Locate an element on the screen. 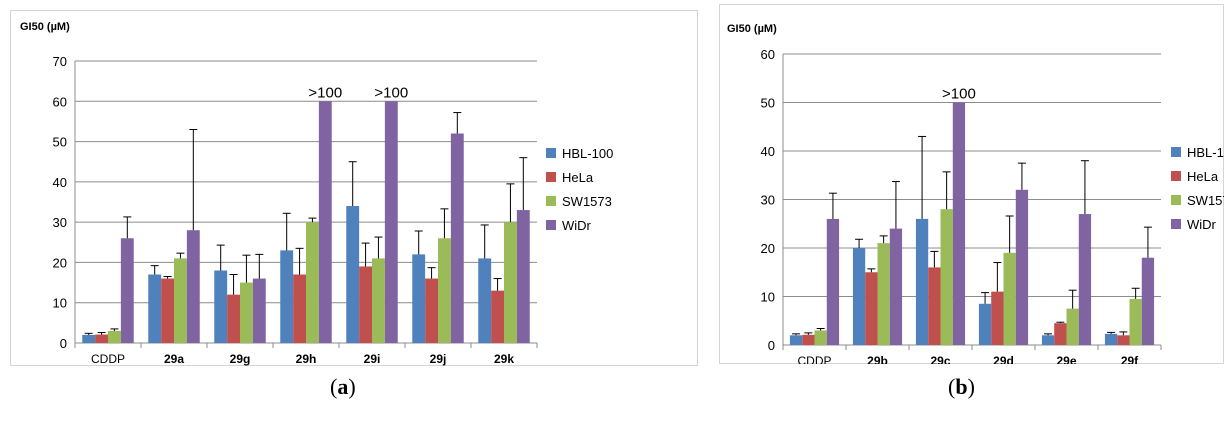 This screenshot has height=424, width=1224. x-tick-label: 29b is located at coordinates (877, 359).